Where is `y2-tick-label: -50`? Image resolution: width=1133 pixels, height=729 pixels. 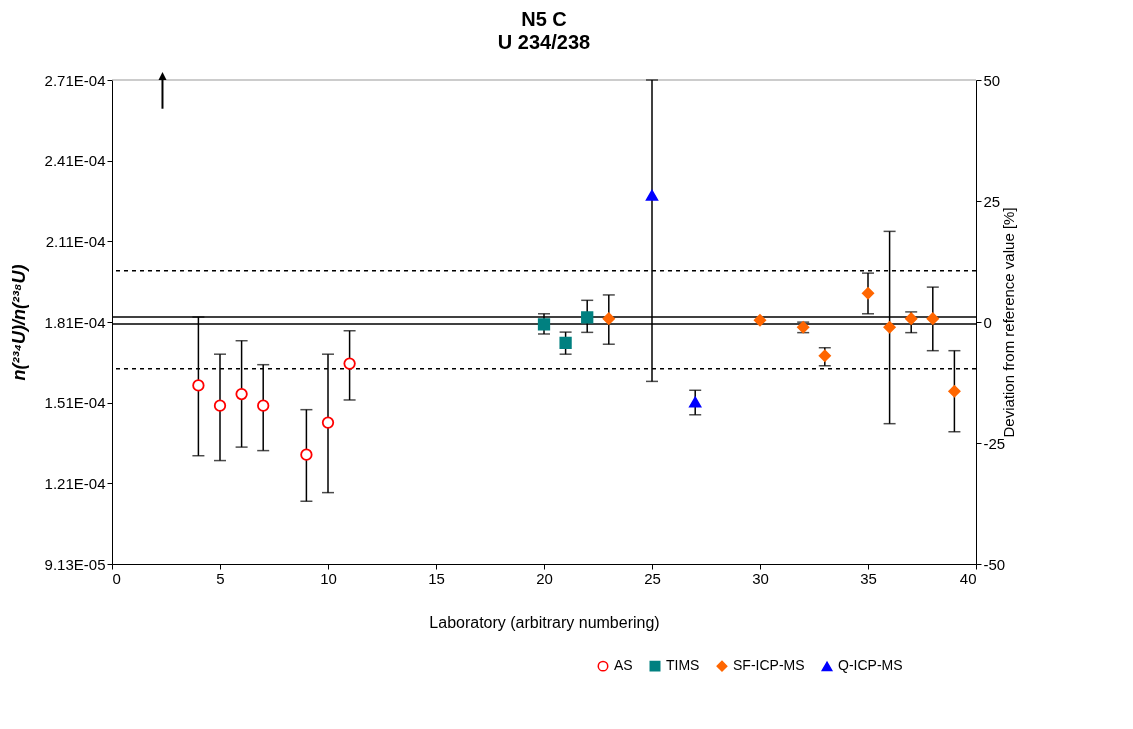
y2-tick-label: -50 is located at coordinates (994, 564).